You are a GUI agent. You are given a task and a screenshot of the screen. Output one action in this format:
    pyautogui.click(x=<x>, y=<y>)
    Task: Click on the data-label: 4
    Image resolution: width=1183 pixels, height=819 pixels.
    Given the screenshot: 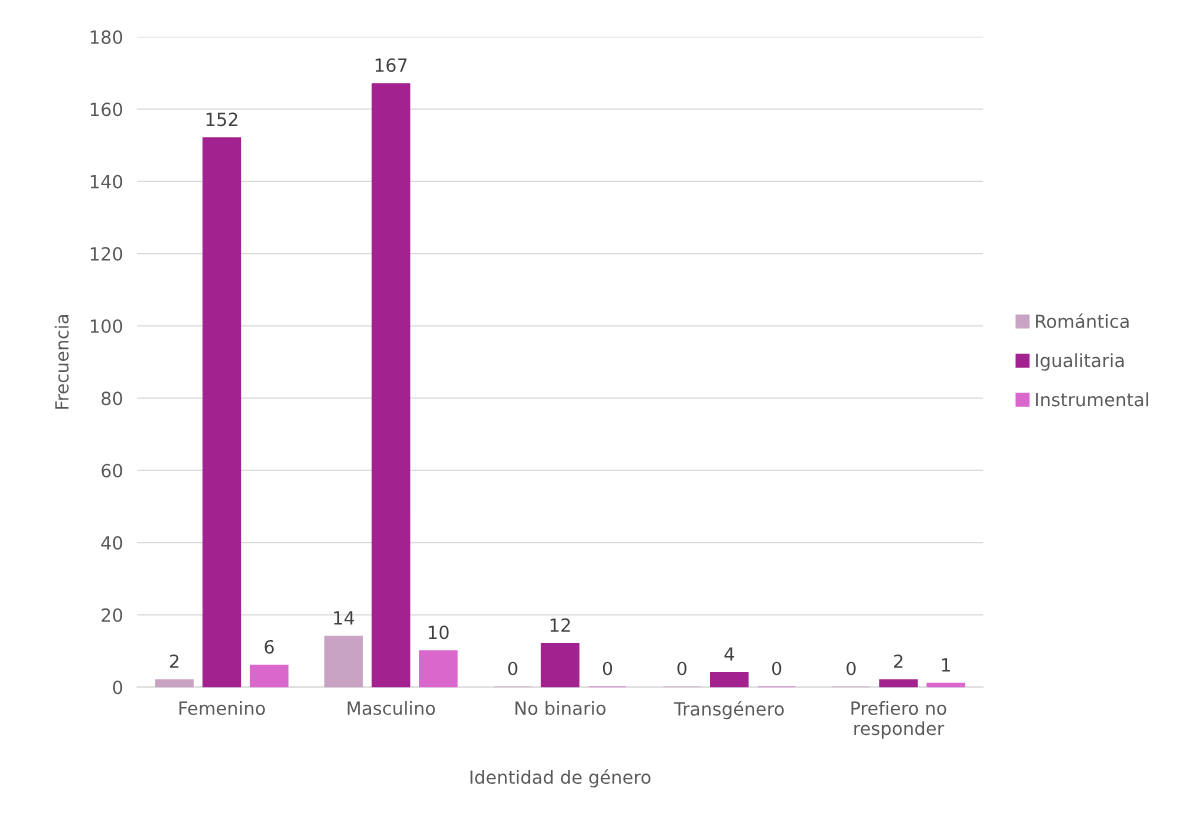 What is the action you would take?
    pyautogui.click(x=729, y=654)
    